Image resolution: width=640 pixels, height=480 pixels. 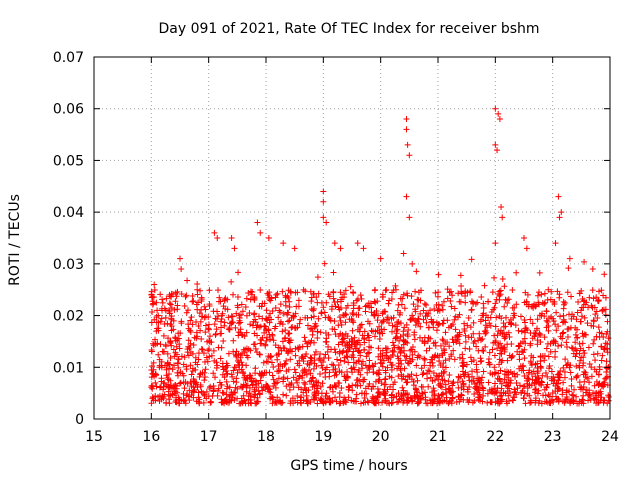 I want to click on x-tick-label: 15, so click(x=94, y=437).